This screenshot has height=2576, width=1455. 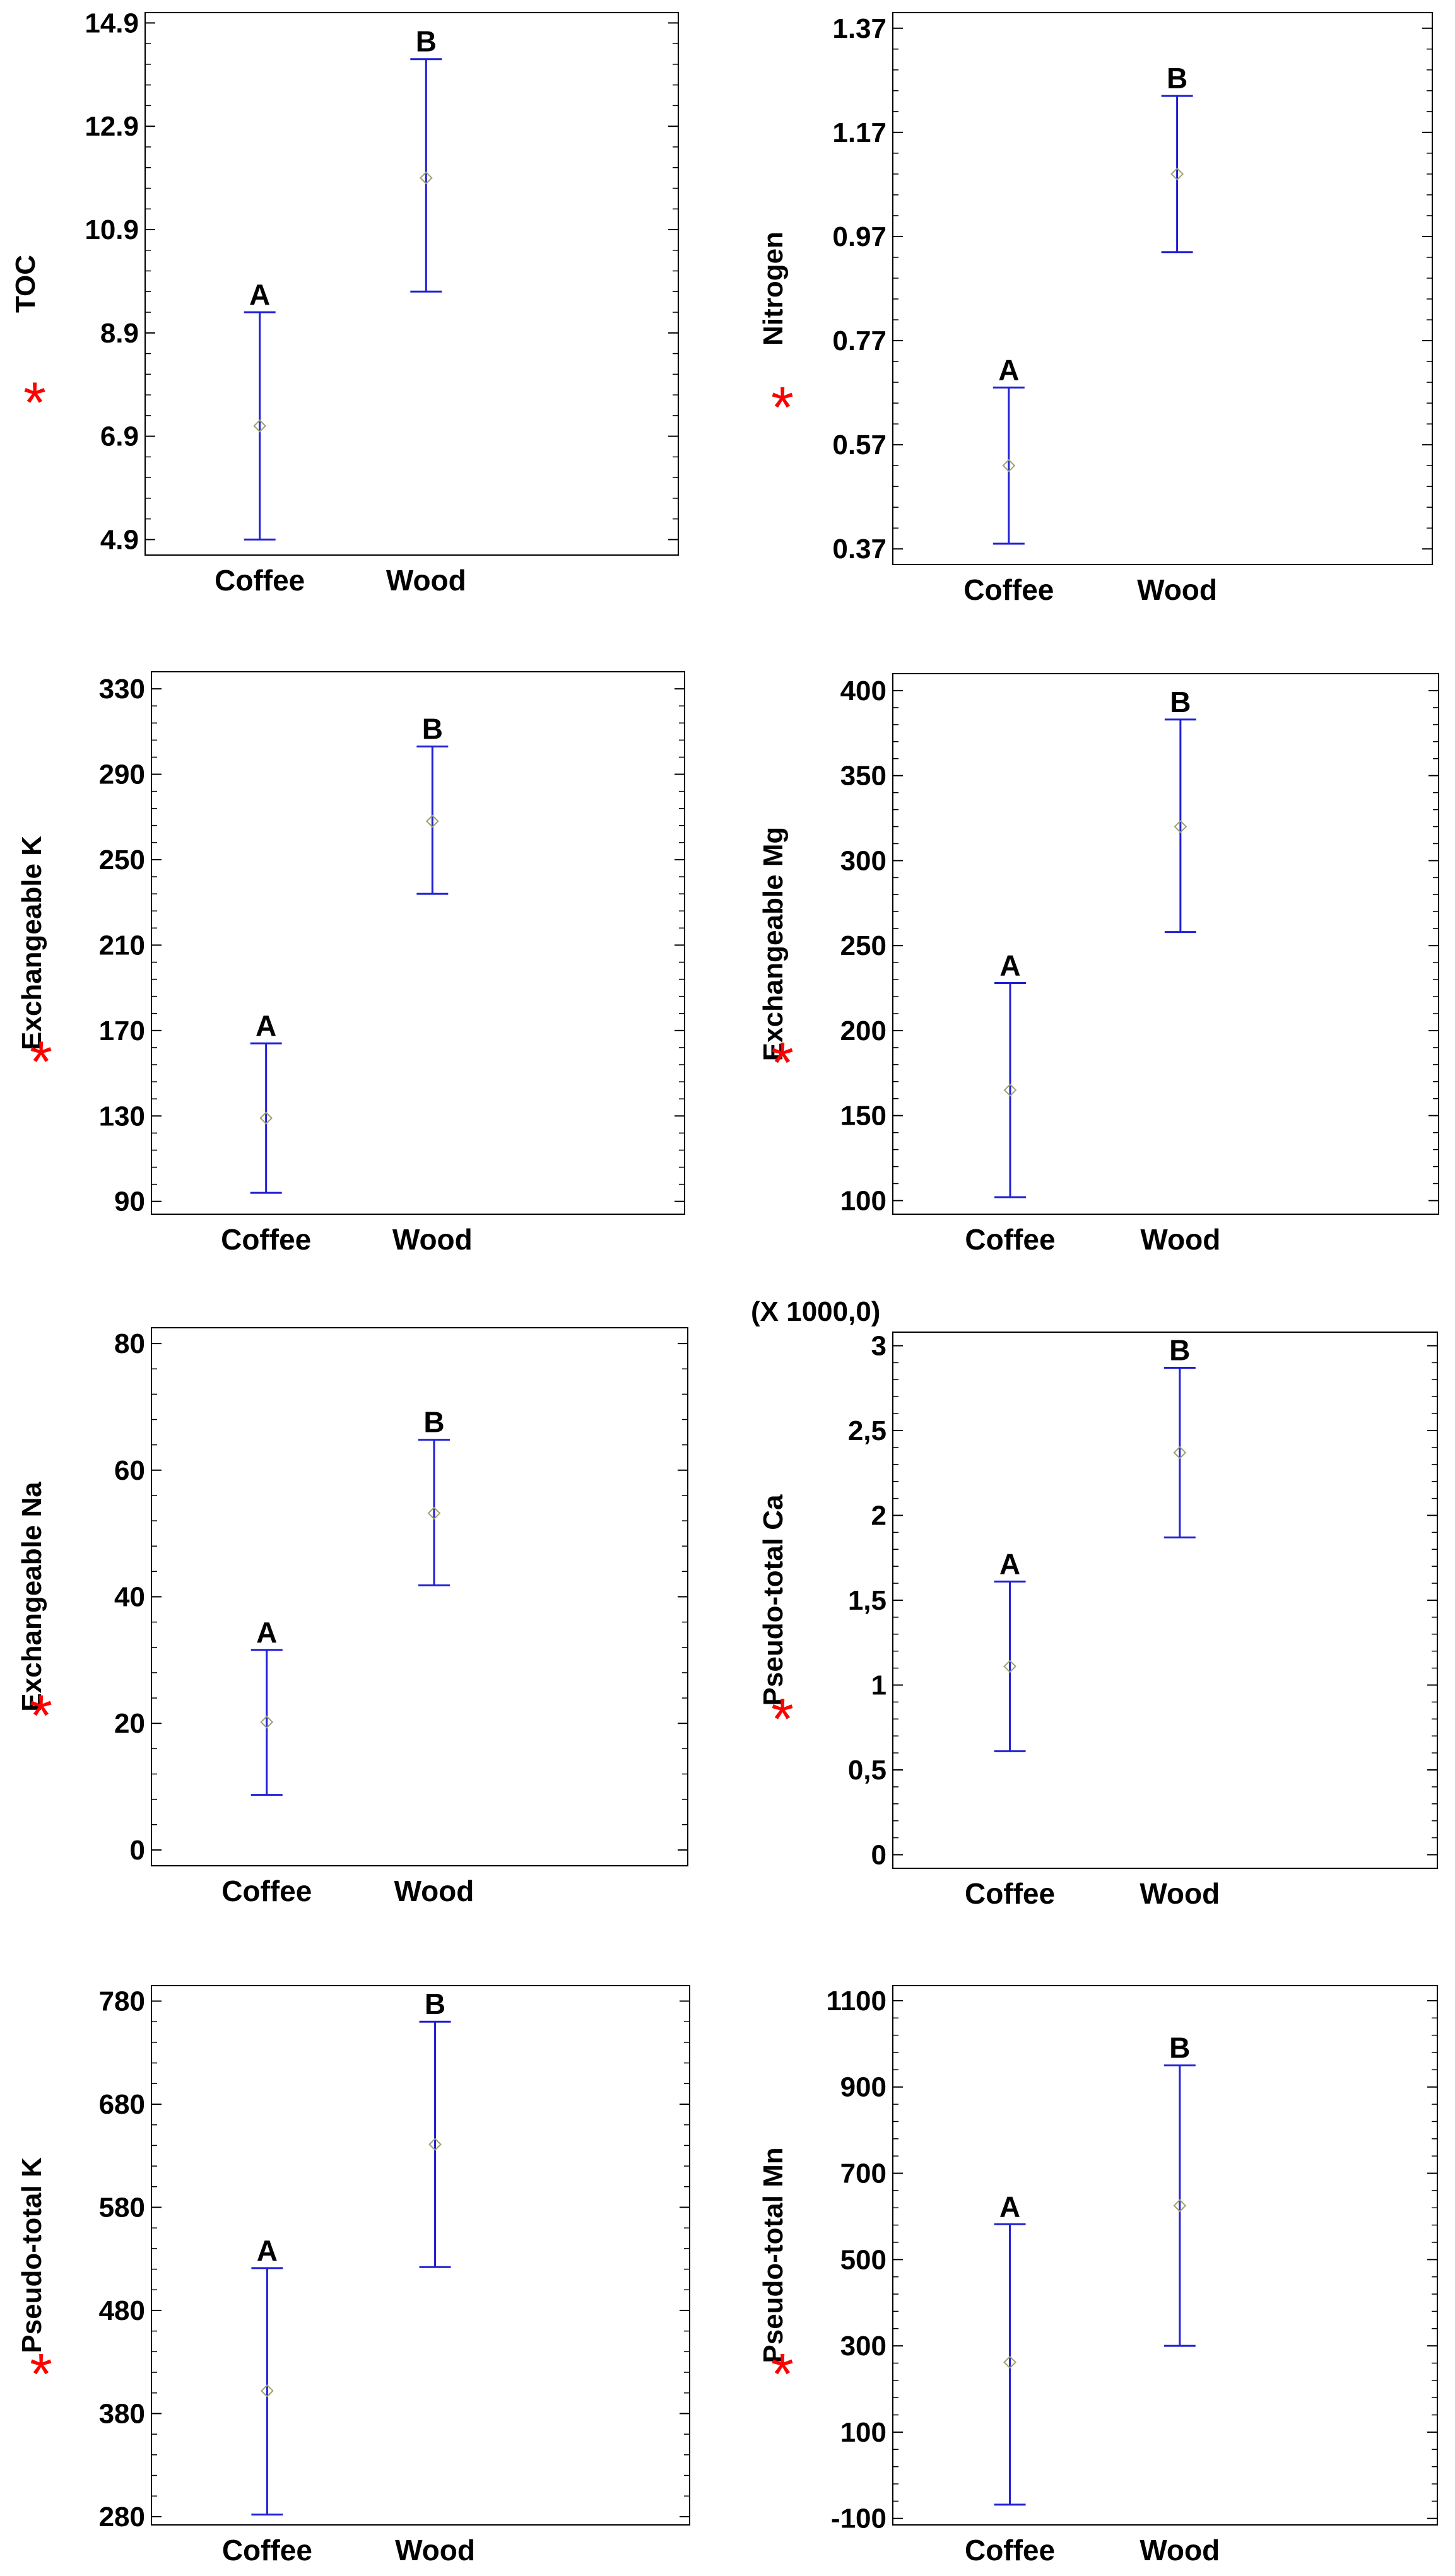 What do you see at coordinates (122, 2104) in the screenshot?
I see `y-tick-label: 680` at bounding box center [122, 2104].